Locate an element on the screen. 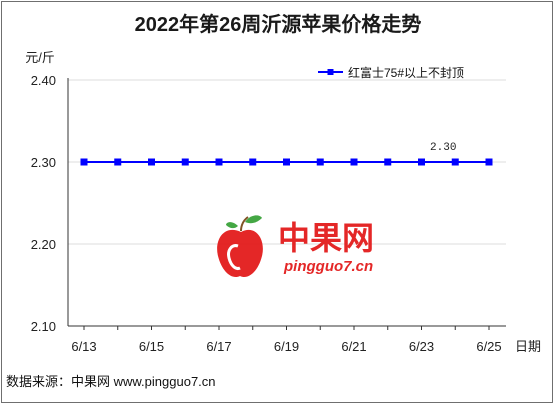 This screenshot has width=556, height=406. x-tick-label-3: 6/19 is located at coordinates (286, 346).